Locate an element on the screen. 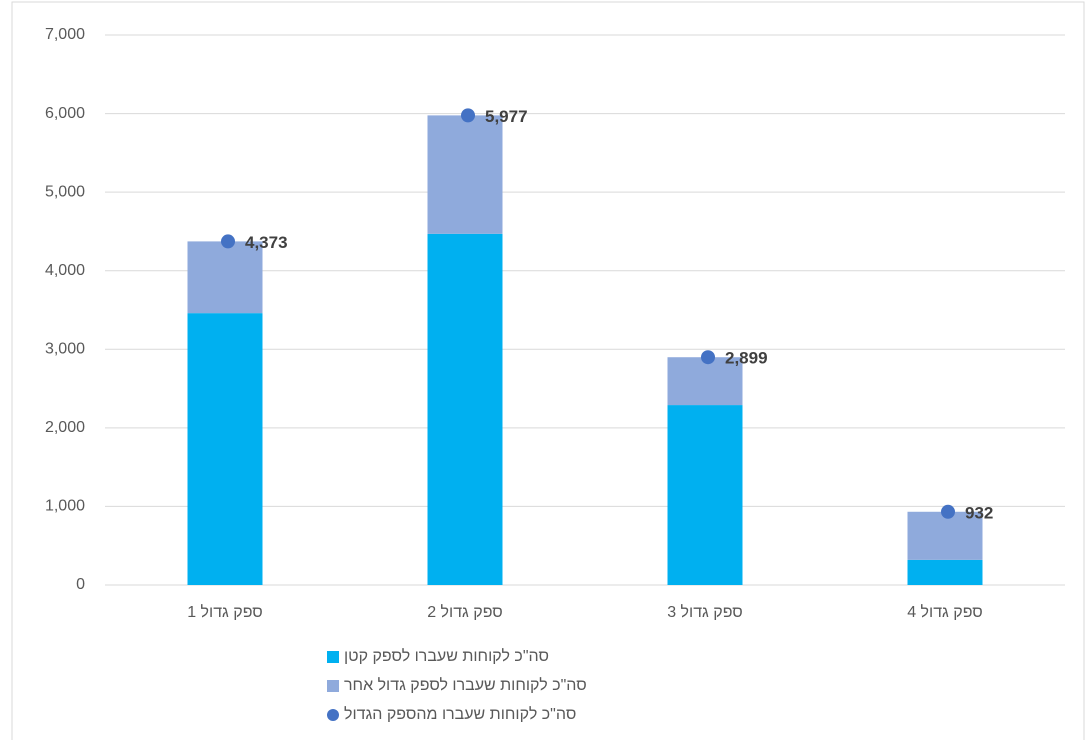 The image size is (1086, 740). legend-label: סה"כ לקוחות שעברו לספק קטן is located at coordinates (446, 656).